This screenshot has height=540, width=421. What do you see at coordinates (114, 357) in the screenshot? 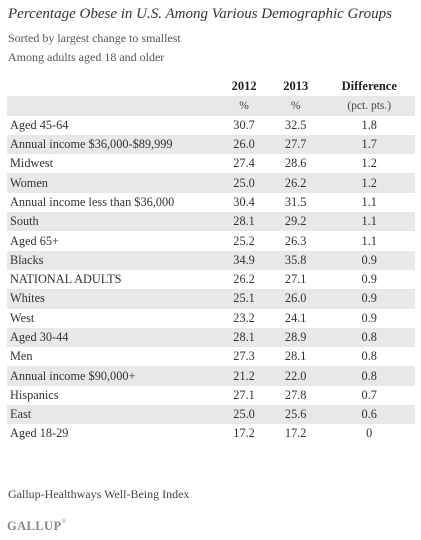
I see `row-group-label: Men` at bounding box center [114, 357].